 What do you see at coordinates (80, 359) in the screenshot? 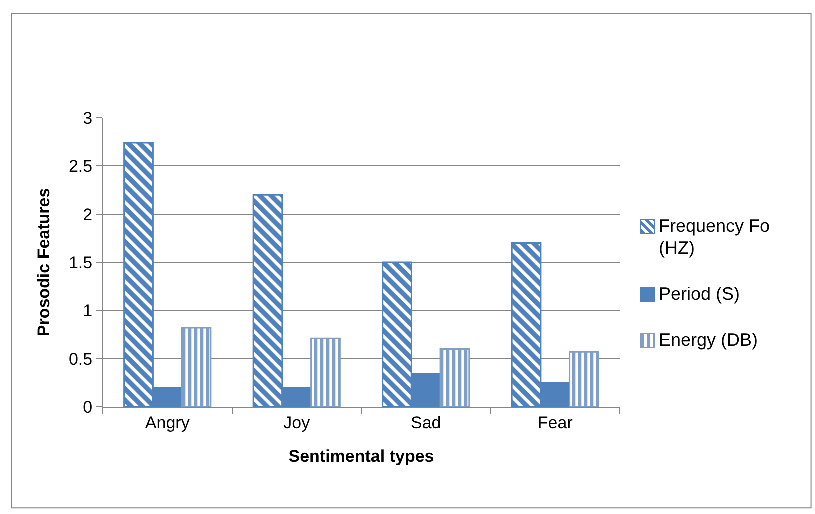
I see `y-tick-label: 0.5` at bounding box center [80, 359].